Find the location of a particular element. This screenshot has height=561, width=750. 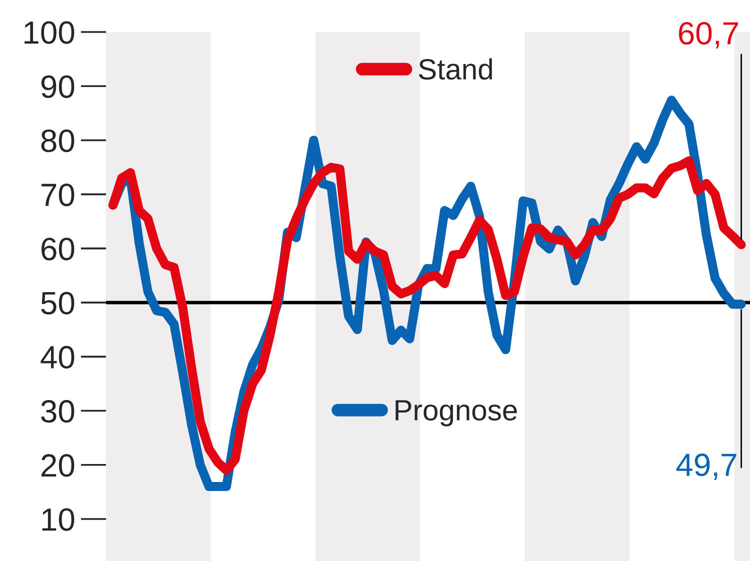

y-tick-label: 10 is located at coordinates (58, 519).